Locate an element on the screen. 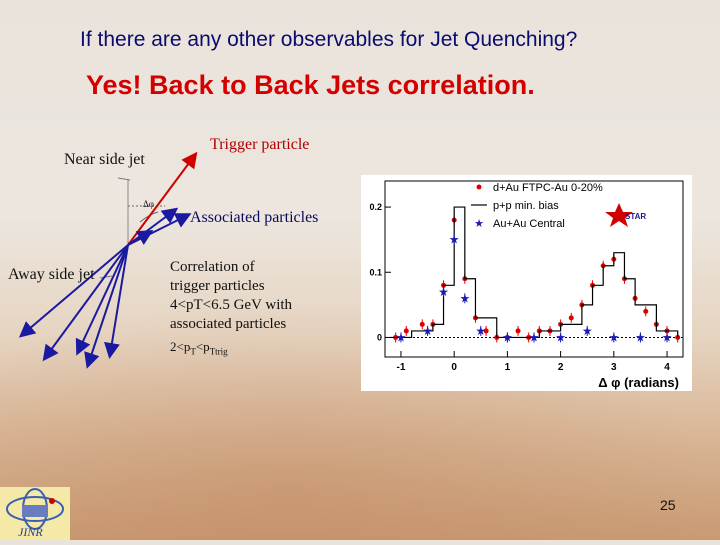 The image size is (720, 545). slide-subtitle: Yes! Back to Back Jets correlation. is located at coordinates (310, 85).